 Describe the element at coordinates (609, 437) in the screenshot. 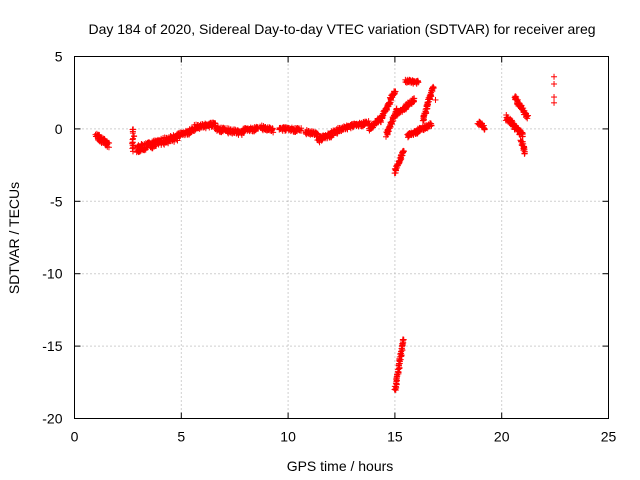

I see `x-tick-label: 25` at that location.